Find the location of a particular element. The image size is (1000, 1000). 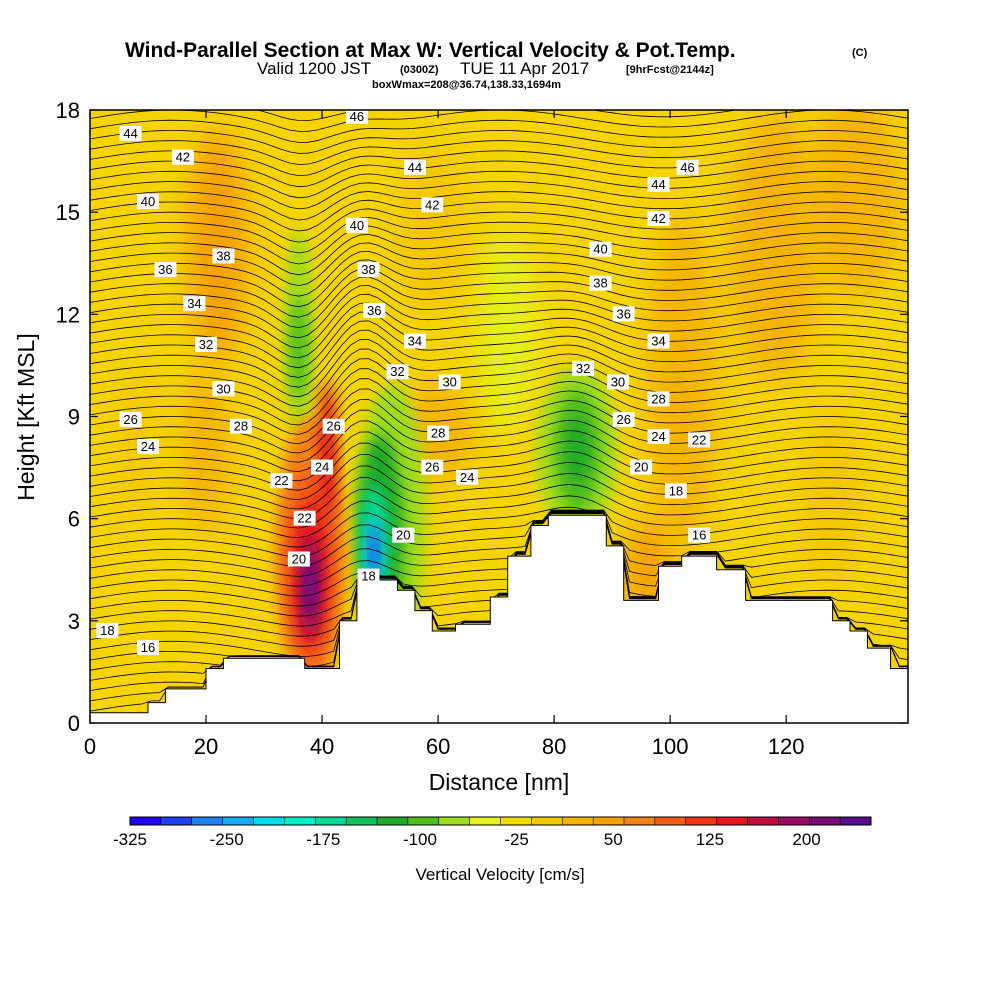

valid-date: TUE 11 Apr 2017 is located at coordinates (524, 68).